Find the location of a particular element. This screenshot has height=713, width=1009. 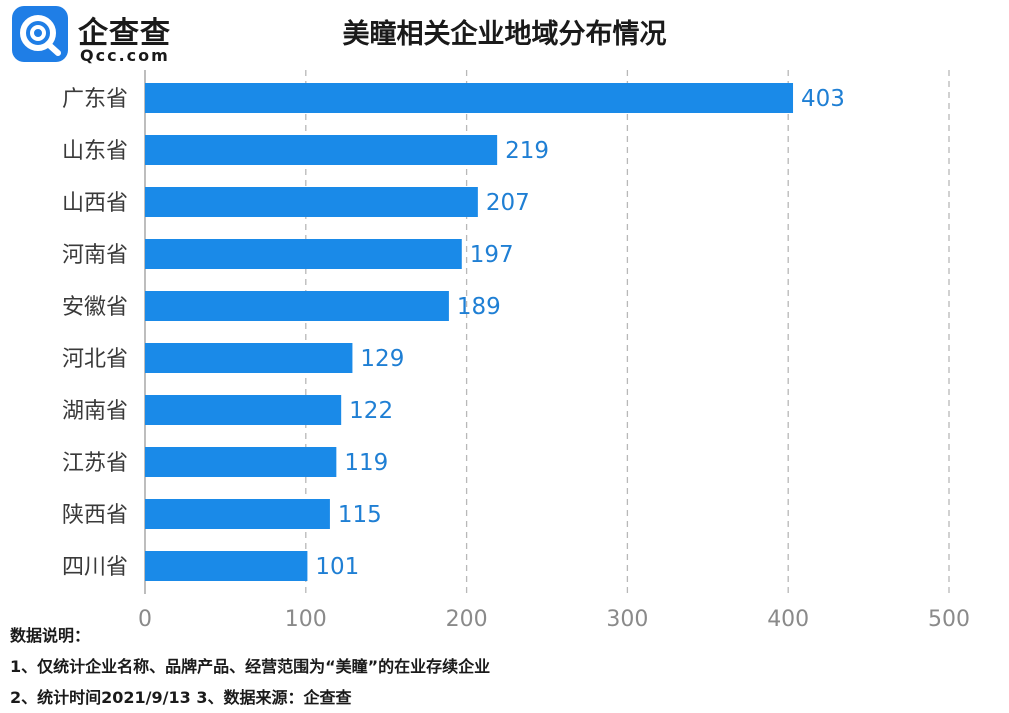

x-tick-label: 100 is located at coordinates (306, 619).